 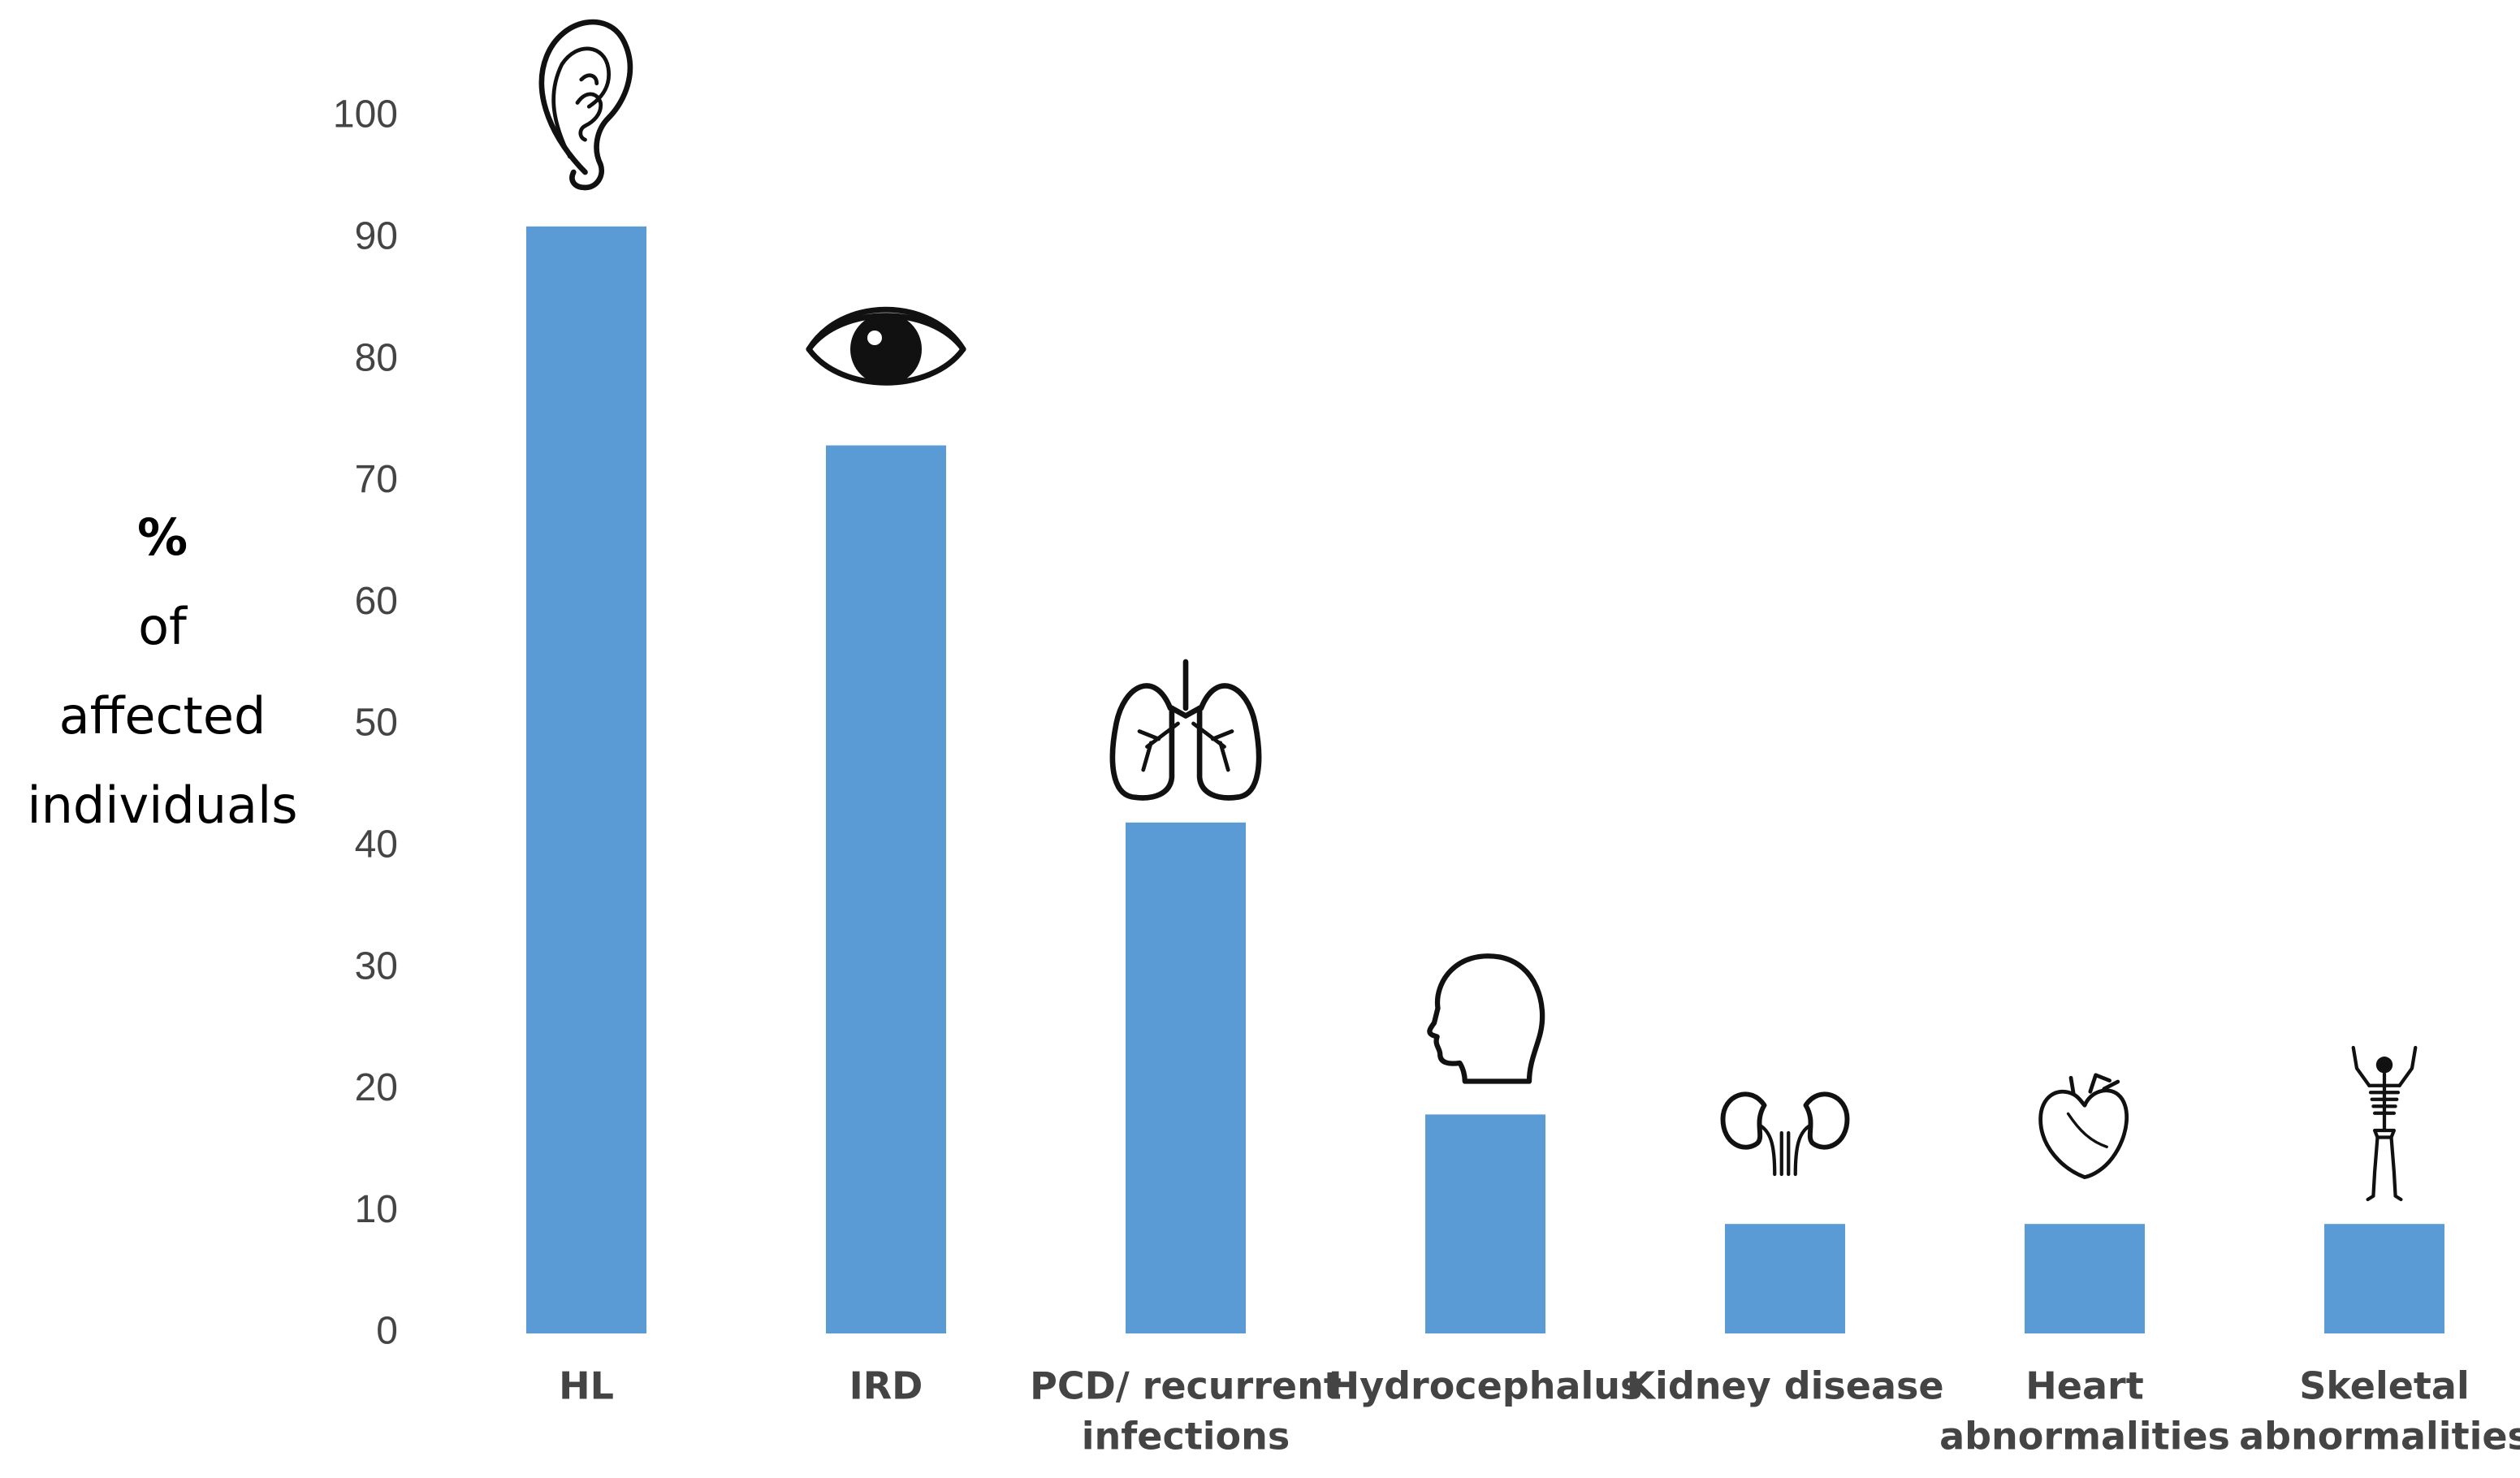 What do you see at coordinates (376, 357) in the screenshot?
I see `y-tick-label: 80` at bounding box center [376, 357].